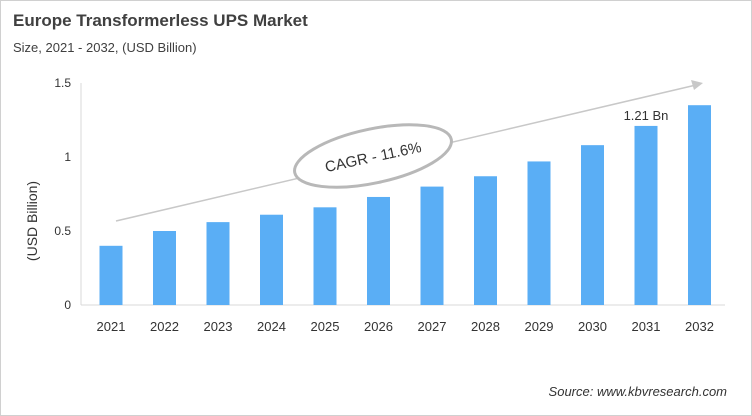 The image size is (752, 416). What do you see at coordinates (646, 215) in the screenshot?
I see `bar-2031` at bounding box center [646, 215].